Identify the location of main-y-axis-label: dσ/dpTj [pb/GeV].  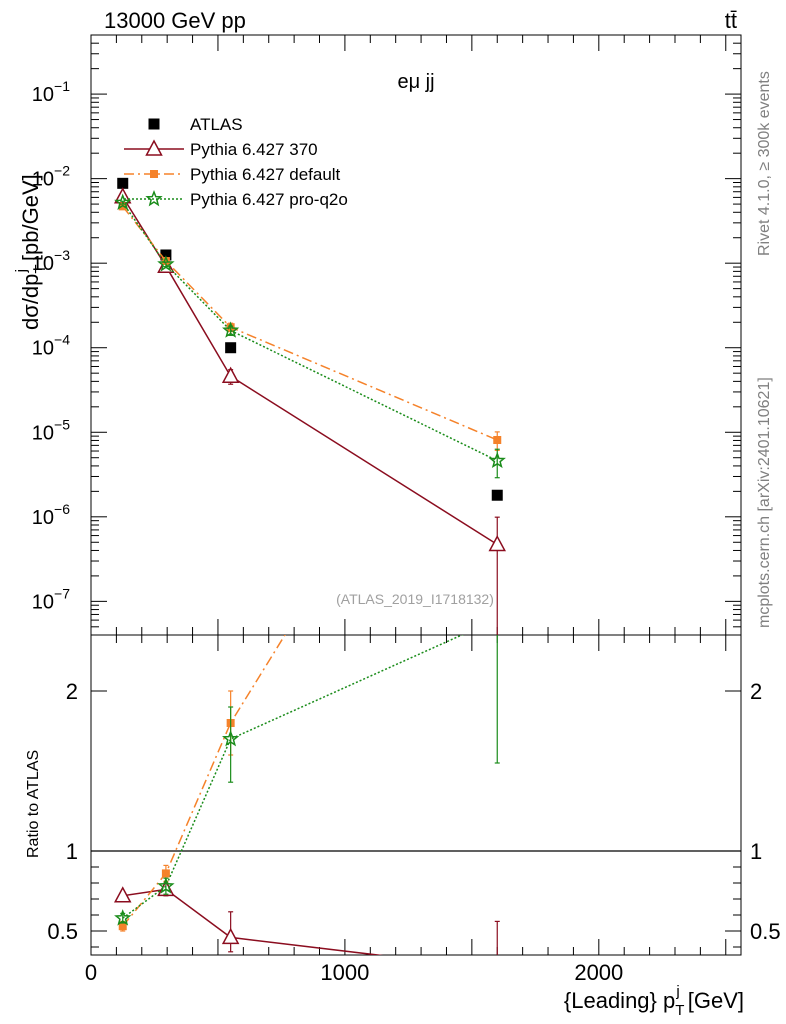
(31, 252).